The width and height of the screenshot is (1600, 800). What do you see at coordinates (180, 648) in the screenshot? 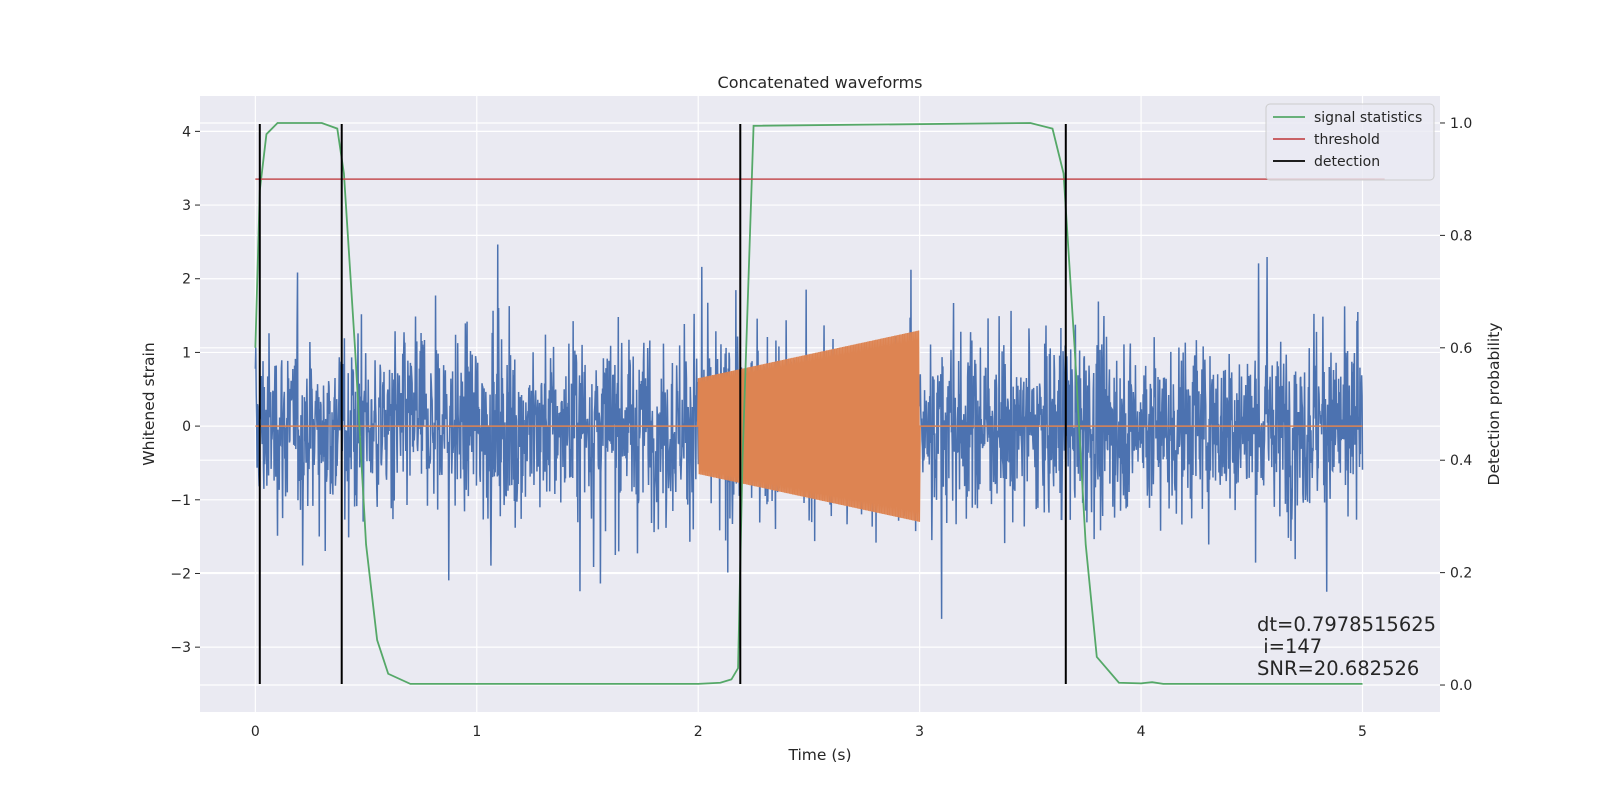
I see `y-tick-label: −3` at bounding box center [180, 648].